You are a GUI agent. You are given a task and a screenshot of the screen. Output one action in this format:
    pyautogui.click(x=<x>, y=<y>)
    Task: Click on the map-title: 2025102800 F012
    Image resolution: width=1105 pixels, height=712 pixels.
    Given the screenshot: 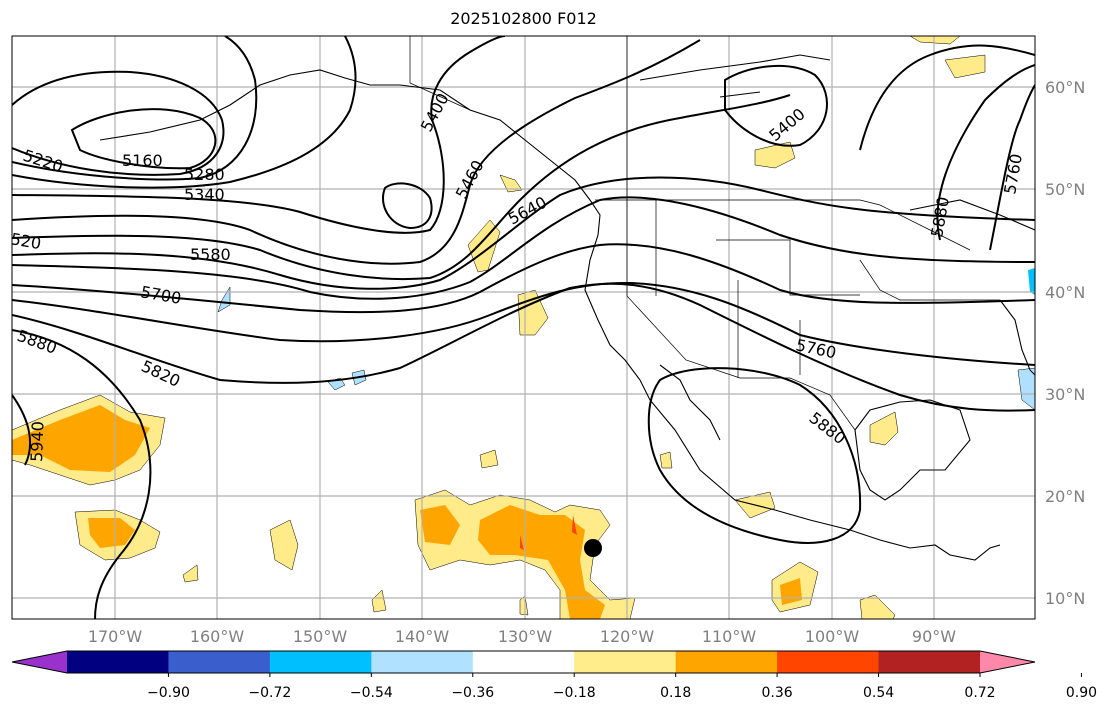 What is the action you would take?
    pyautogui.click(x=523, y=18)
    